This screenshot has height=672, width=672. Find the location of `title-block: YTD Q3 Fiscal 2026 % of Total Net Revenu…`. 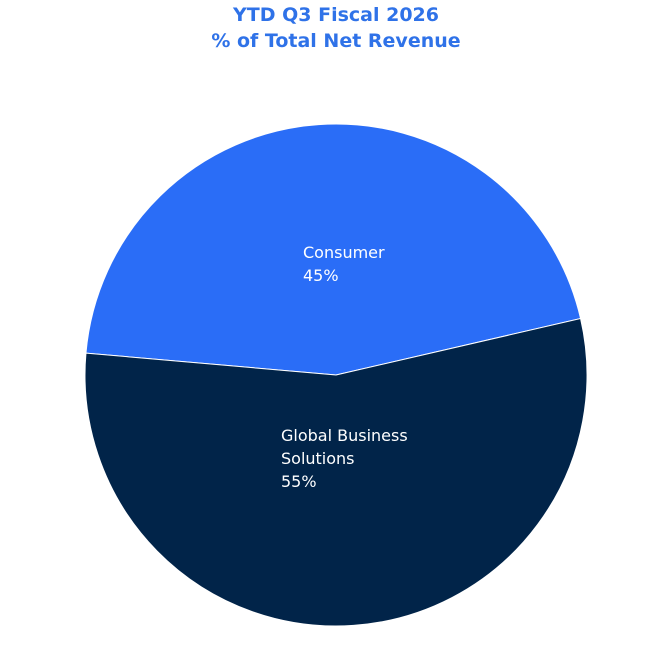

title-block: YTD Q3 Fiscal 2026 % of Total Net Revenu… is located at coordinates (336, 28).